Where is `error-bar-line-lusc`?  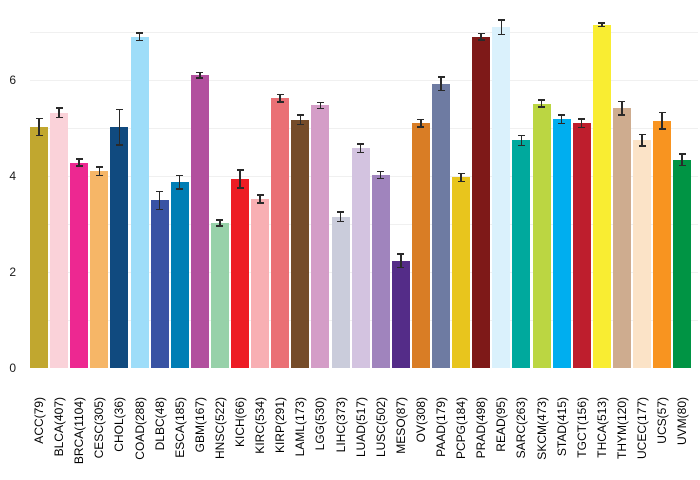
error-bar-line-lusc is located at coordinates (380, 175).